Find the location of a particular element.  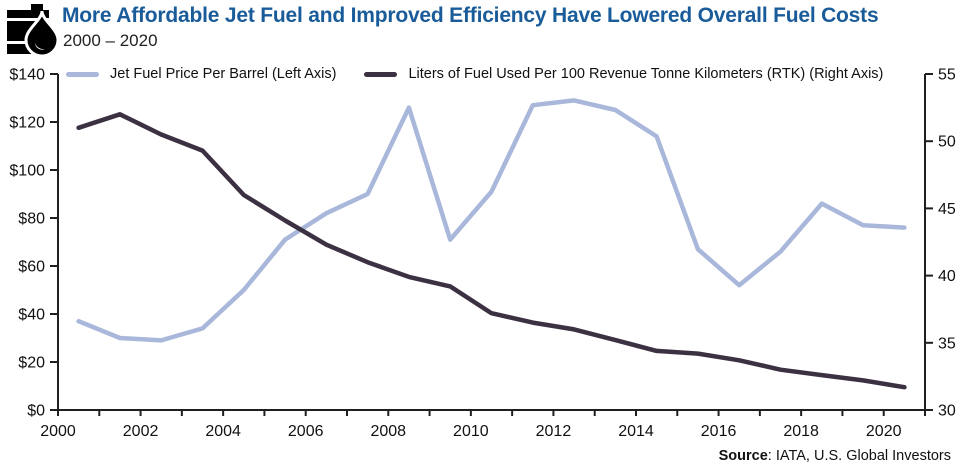

left-axis-tick-label: $0 is located at coordinates (36, 411).